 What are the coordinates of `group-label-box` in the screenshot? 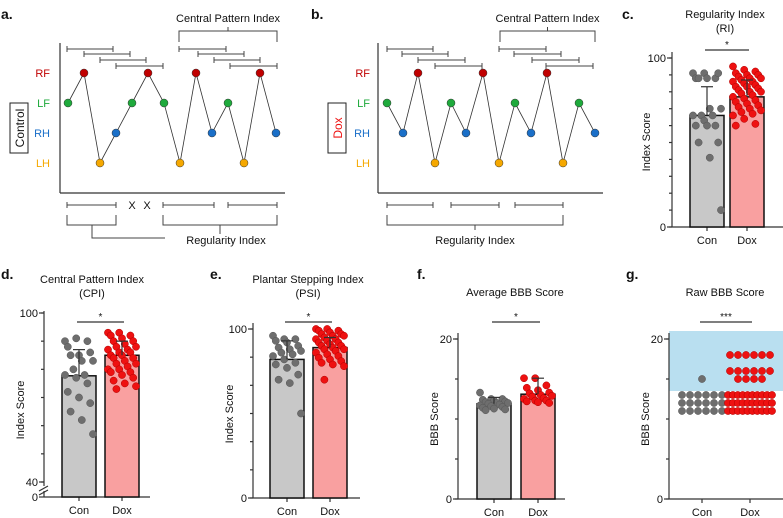 It's located at (337, 128).